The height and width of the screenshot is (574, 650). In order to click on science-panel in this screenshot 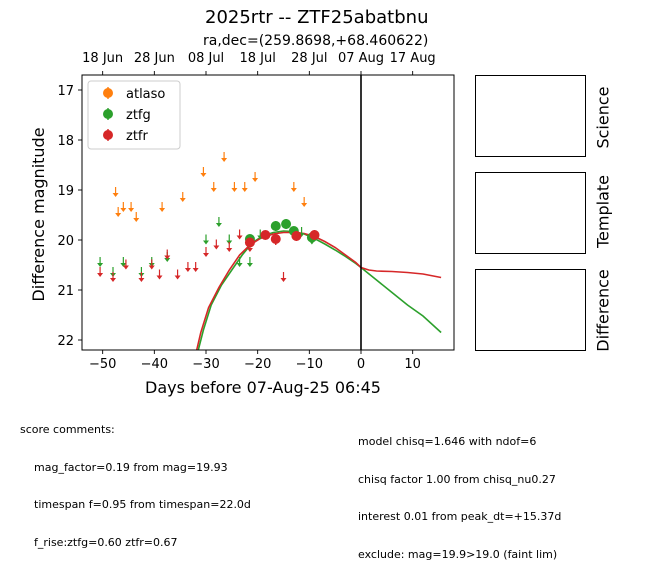, I will do `click(530, 116)`.